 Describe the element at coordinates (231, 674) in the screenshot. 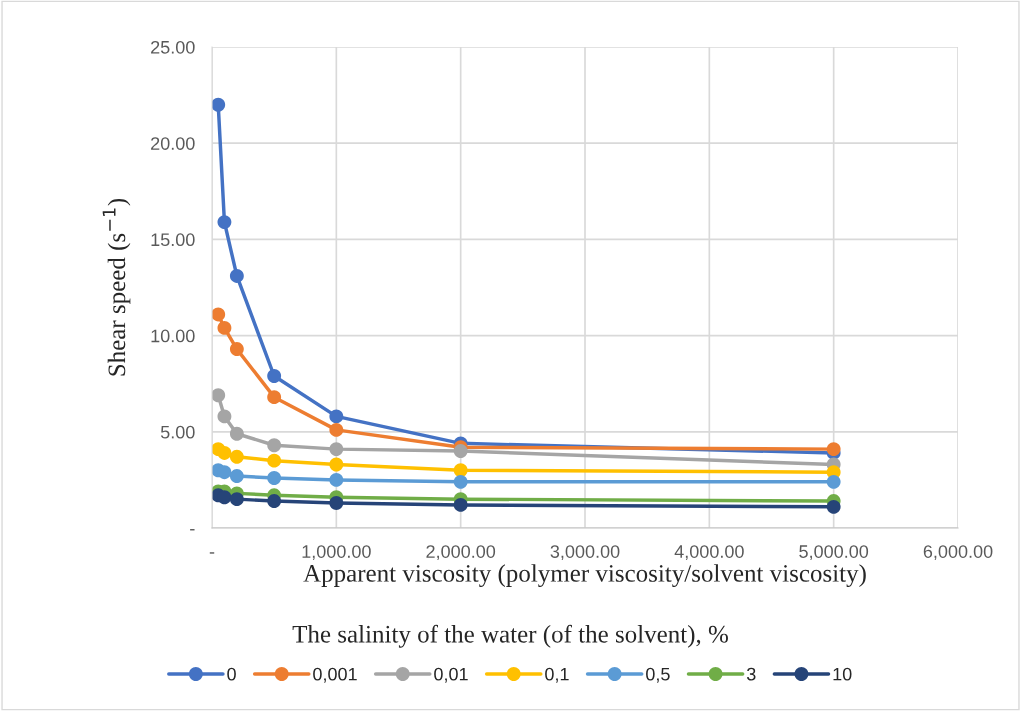

I see `legend-label: 0` at that location.